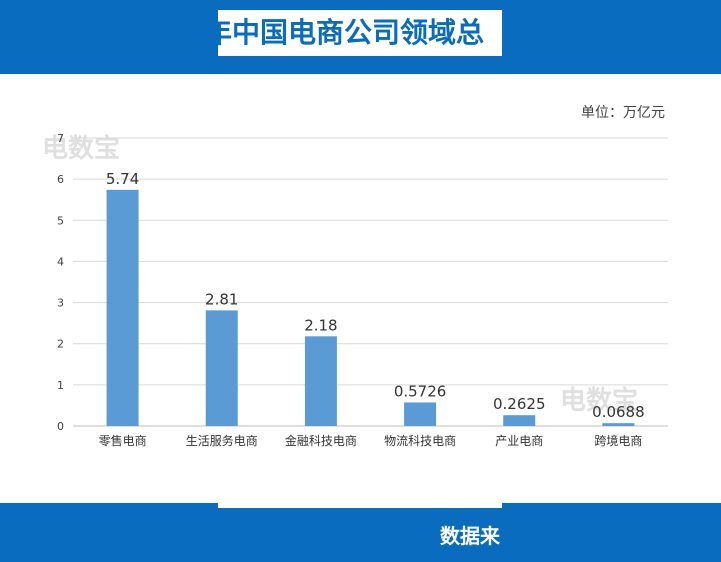  Describe the element at coordinates (360, 532) in the screenshot. I see `footer-band` at that location.